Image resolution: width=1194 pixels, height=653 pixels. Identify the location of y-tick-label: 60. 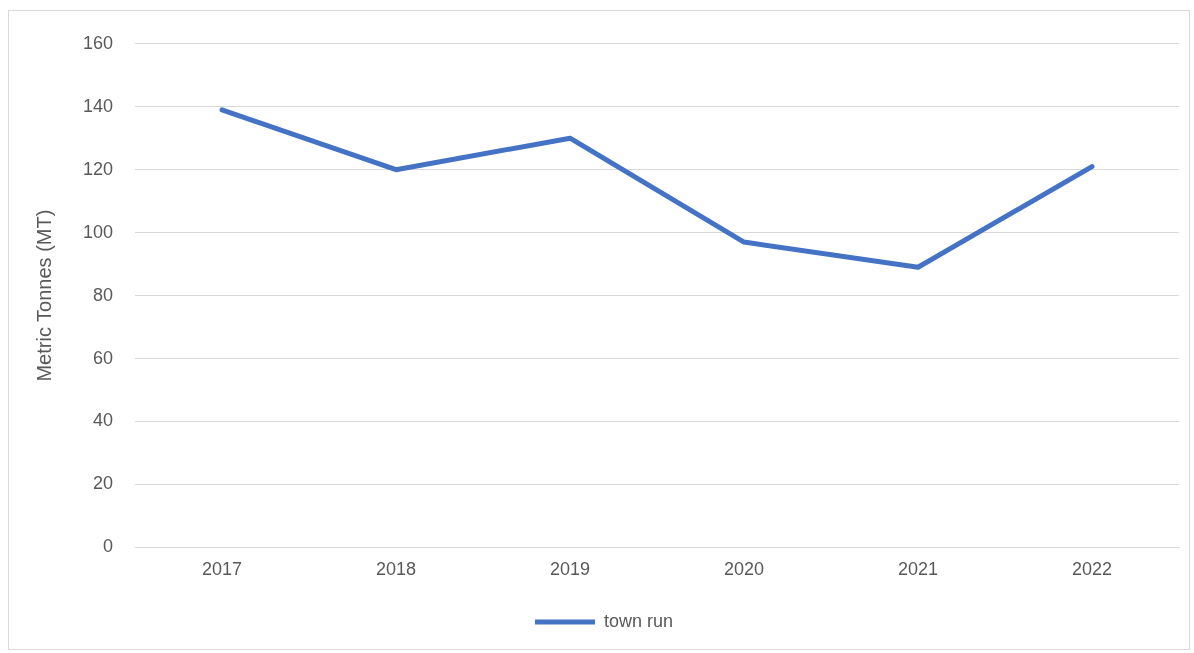
(103, 357).